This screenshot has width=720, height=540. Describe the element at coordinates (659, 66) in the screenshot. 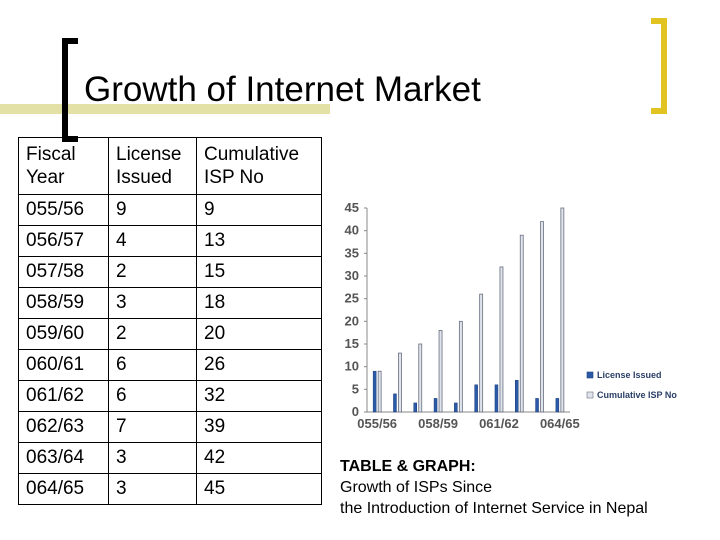

I see `right-bracket-decoration` at that location.